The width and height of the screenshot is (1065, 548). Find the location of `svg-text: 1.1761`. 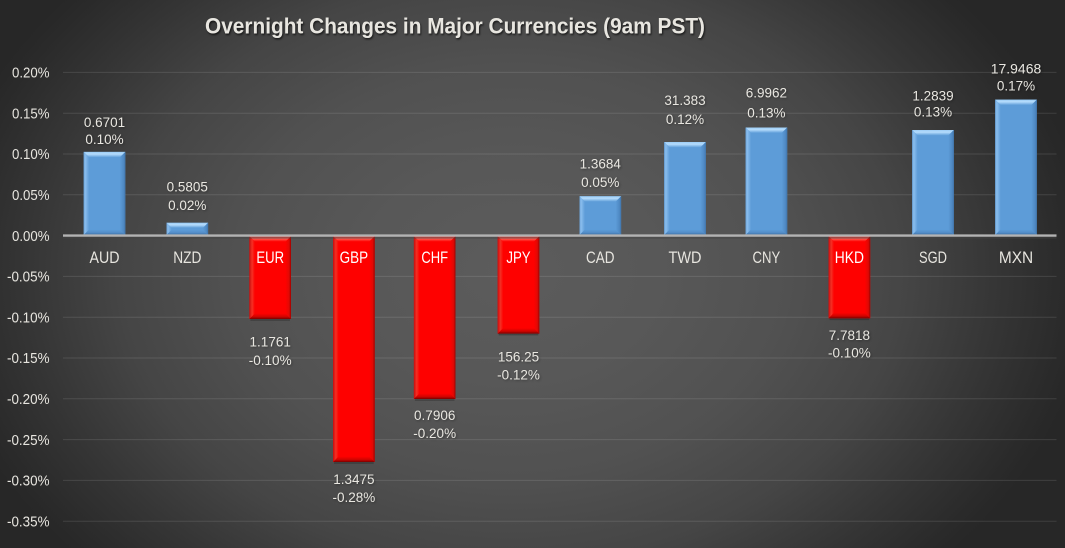

svg-text: 1.1761 is located at coordinates (270, 341).